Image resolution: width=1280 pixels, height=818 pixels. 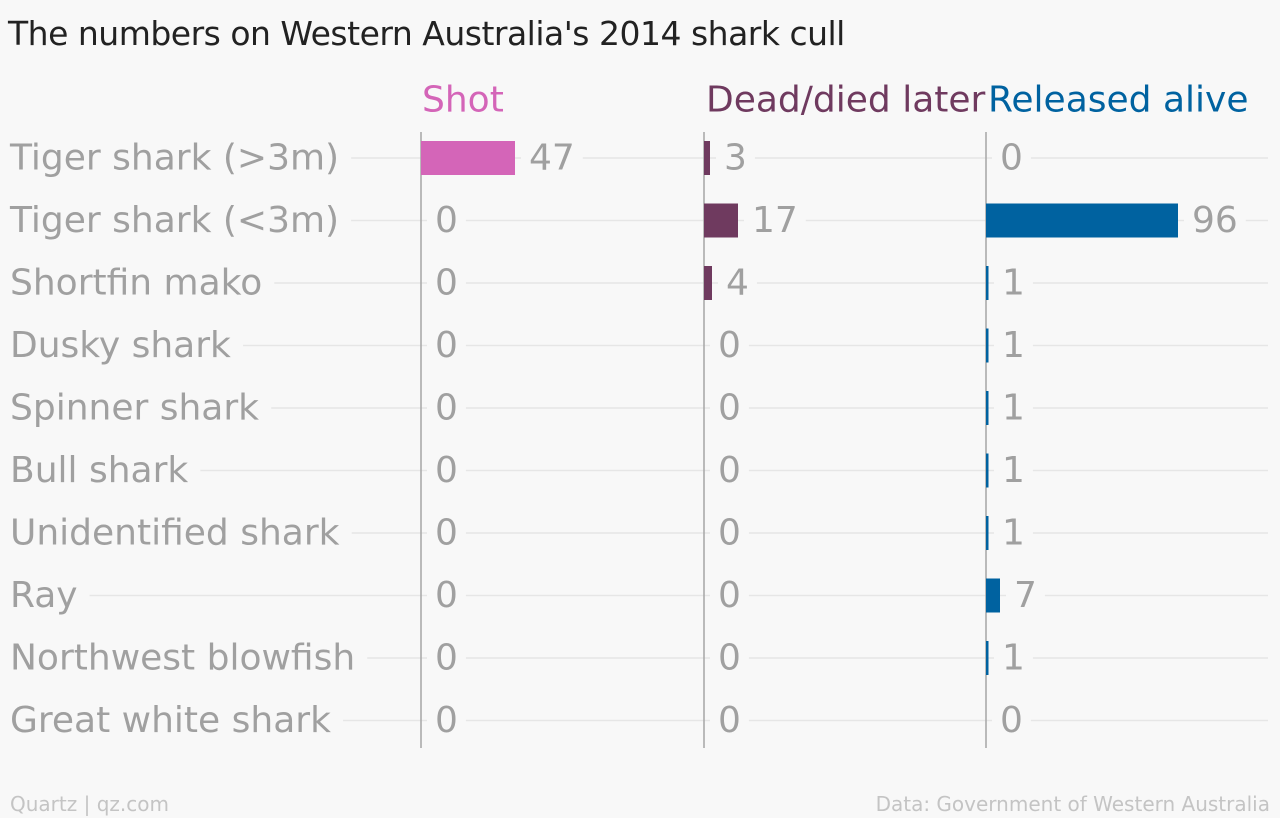 I want to click on series-header: Released alive, so click(x=1118, y=100).